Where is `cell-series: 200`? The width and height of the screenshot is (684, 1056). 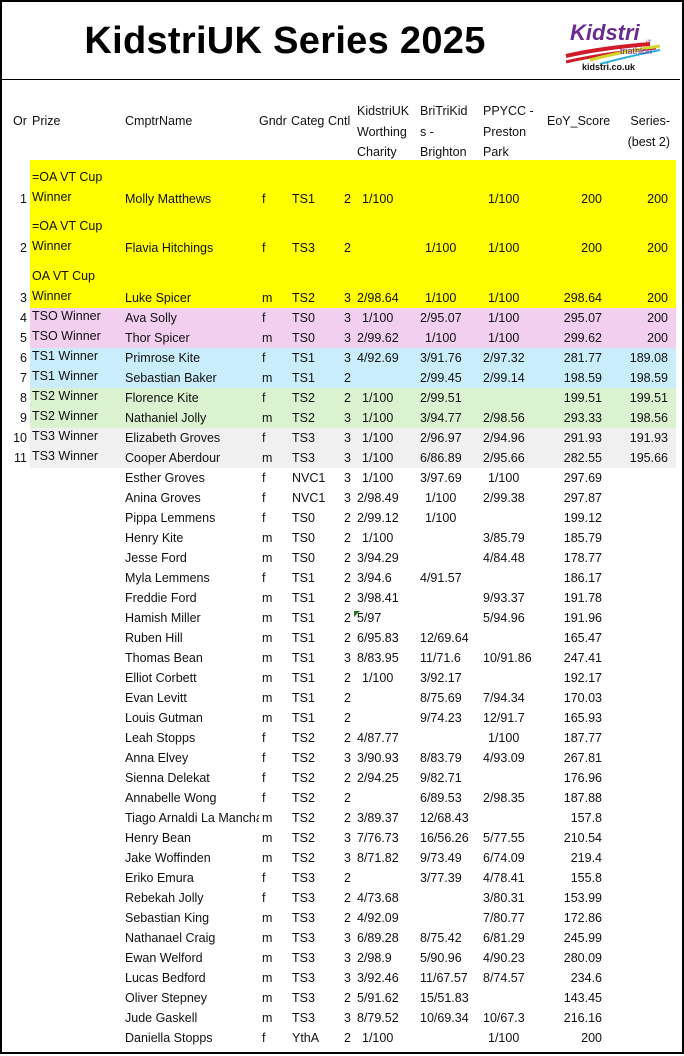 cell-series: 200 is located at coordinates (657, 338).